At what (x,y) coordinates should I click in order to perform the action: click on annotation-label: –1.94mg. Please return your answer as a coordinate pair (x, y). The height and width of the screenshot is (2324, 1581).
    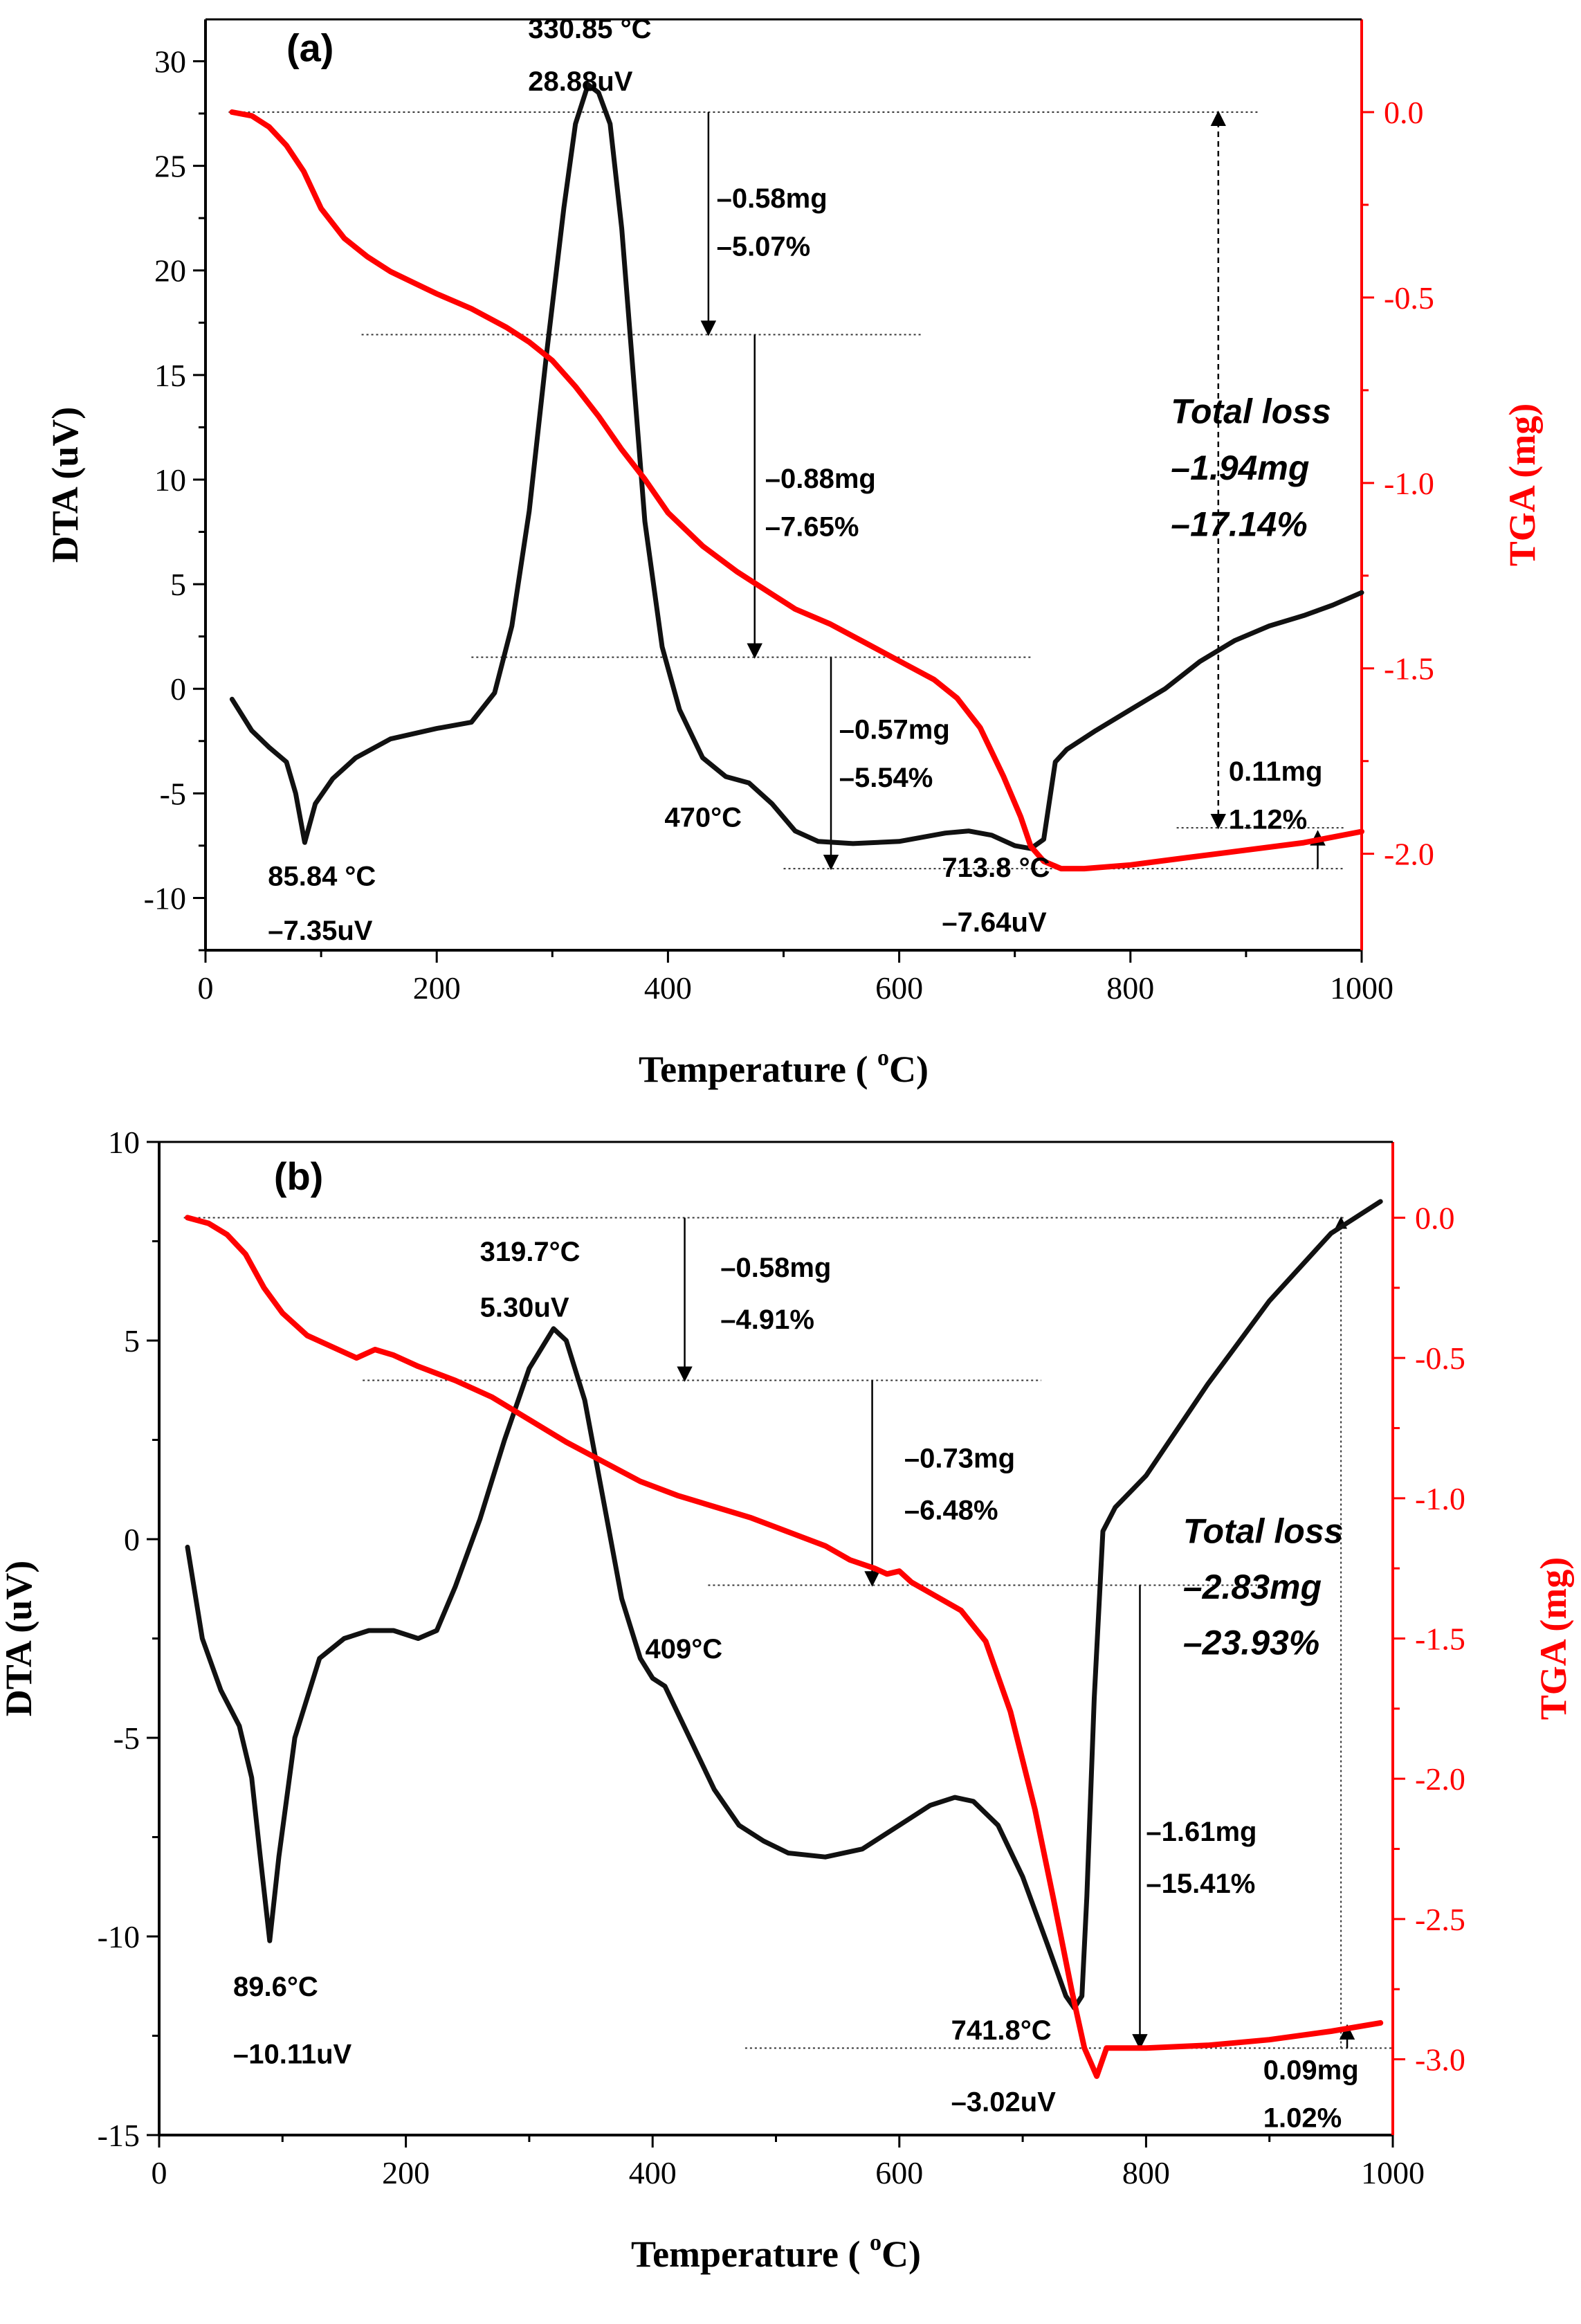
    Looking at the image, I should click on (1240, 468).